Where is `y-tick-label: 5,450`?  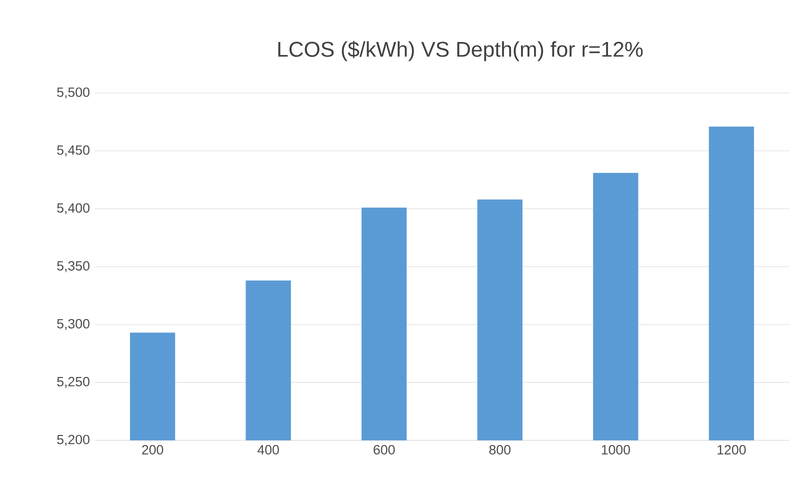 y-tick-label: 5,450 is located at coordinates (73, 150).